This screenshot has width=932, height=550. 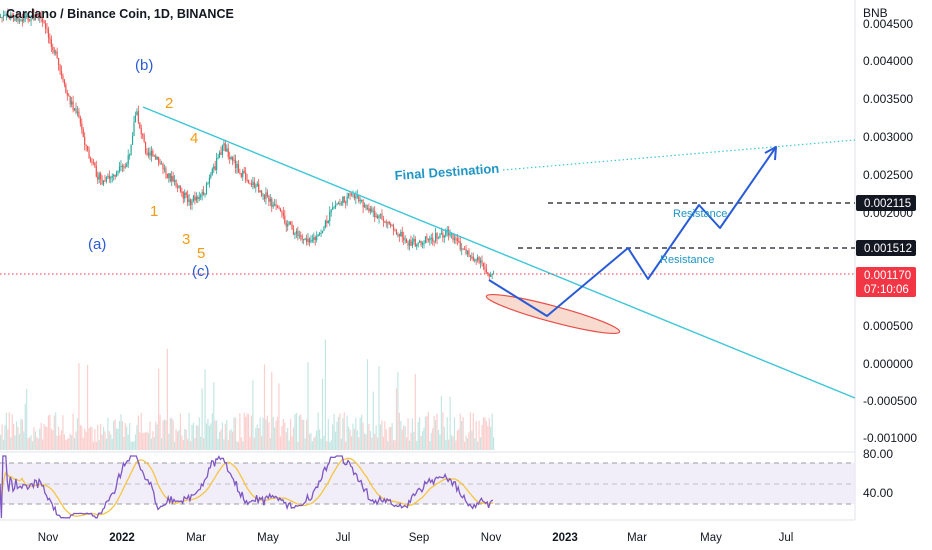 What do you see at coordinates (120, 14) in the screenshot?
I see `symbol-title: Cardano / Binance Coin, 1D, BINANCE` at bounding box center [120, 14].